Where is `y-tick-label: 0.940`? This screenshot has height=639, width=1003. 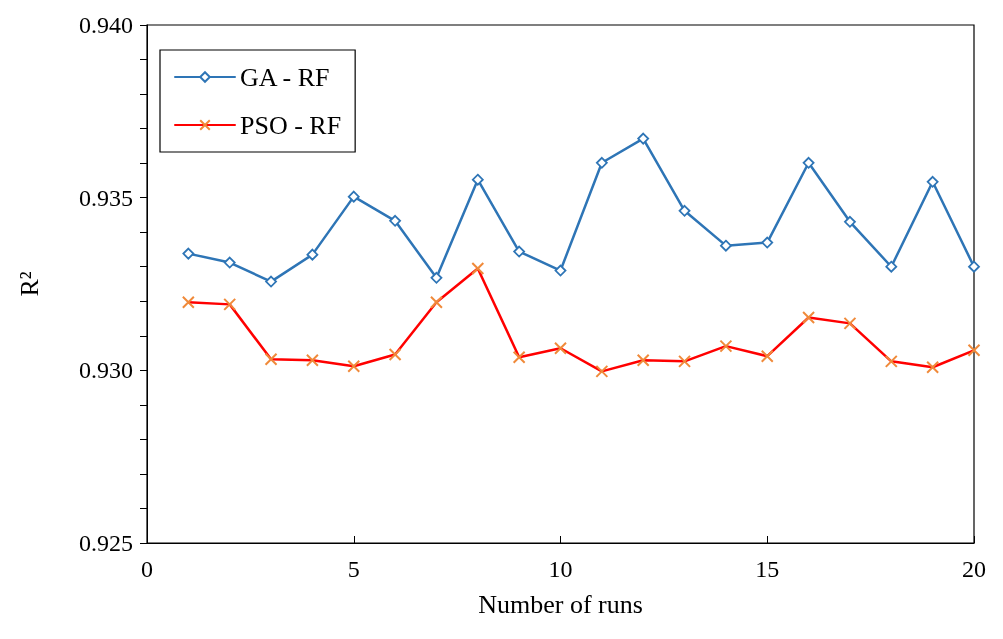
y-tick-label: 0.940 is located at coordinates (106, 25).